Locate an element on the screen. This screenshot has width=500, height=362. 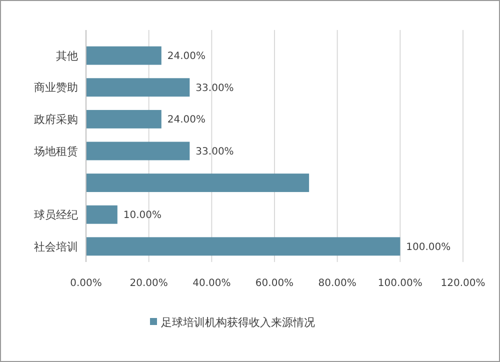
x-tick-label: 120.00% is located at coordinates (463, 283).